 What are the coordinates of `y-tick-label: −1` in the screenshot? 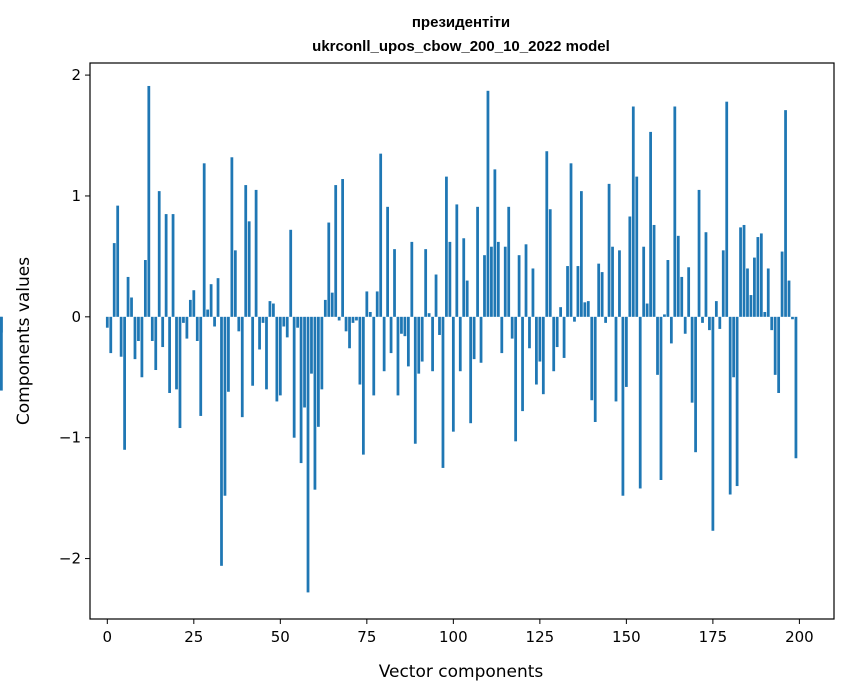 It's located at (70, 438).